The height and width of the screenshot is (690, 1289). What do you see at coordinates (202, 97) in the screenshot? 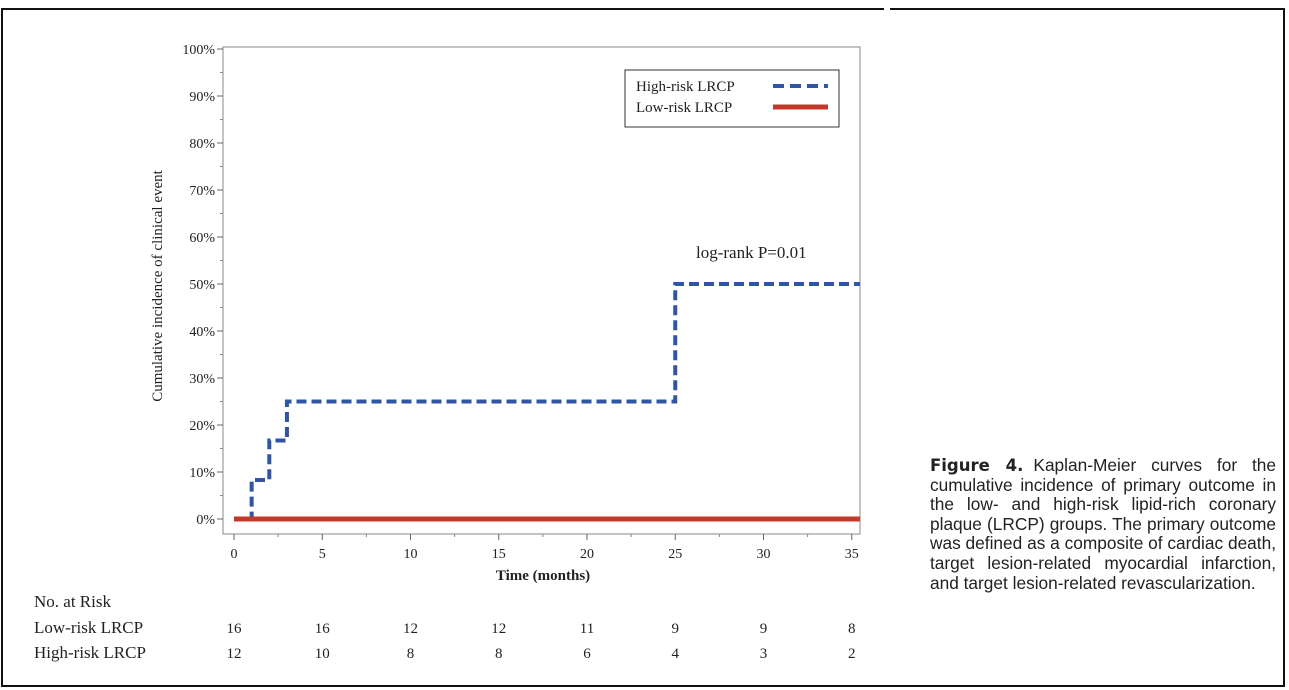
I see `y-tick-label: 90%` at bounding box center [202, 97].